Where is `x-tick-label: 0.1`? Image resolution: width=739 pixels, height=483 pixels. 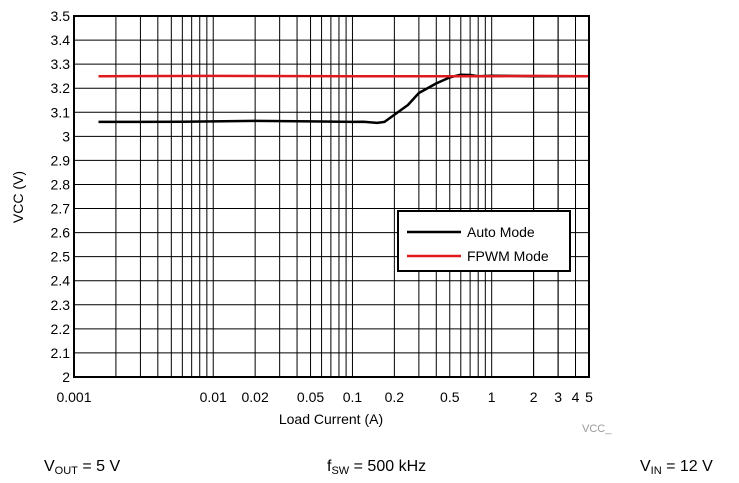
x-tick-label: 0.1 is located at coordinates (353, 397).